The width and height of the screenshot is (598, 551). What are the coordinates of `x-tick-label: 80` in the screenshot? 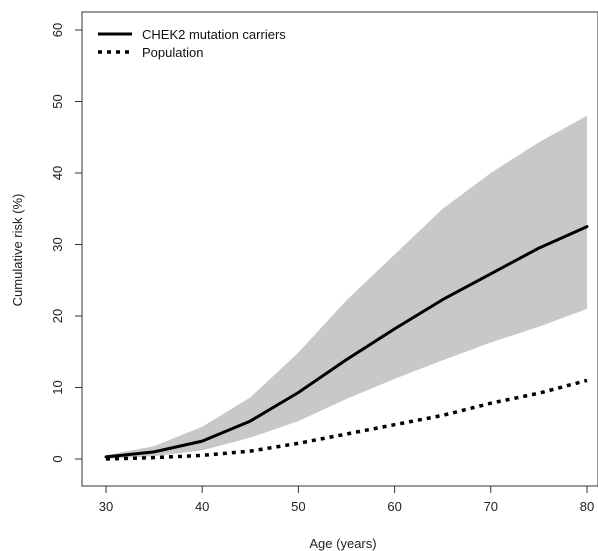 It's located at (587, 506).